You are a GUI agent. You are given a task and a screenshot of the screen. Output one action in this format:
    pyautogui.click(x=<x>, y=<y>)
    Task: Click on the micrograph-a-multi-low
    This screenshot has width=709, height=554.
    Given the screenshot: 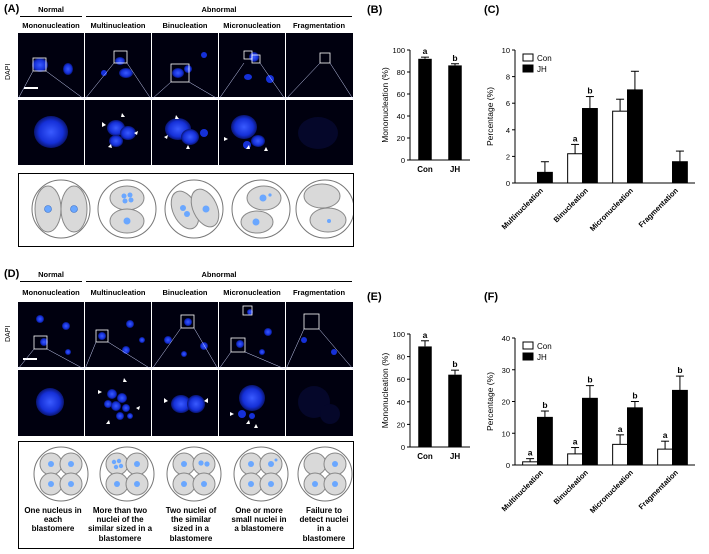 What is the action you would take?
    pyautogui.click(x=118, y=65)
    